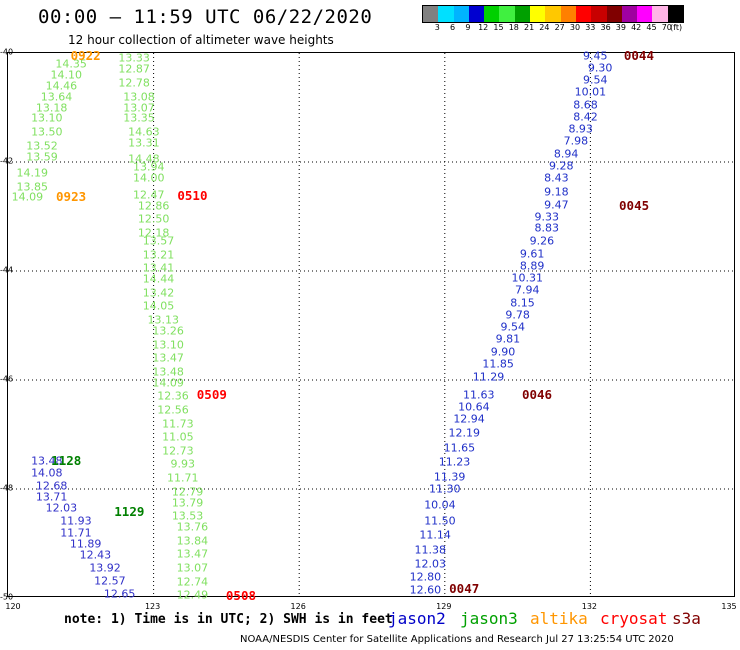 This screenshot has height=650, width=740. I want to click on swh-value: 12.94, so click(469, 419).